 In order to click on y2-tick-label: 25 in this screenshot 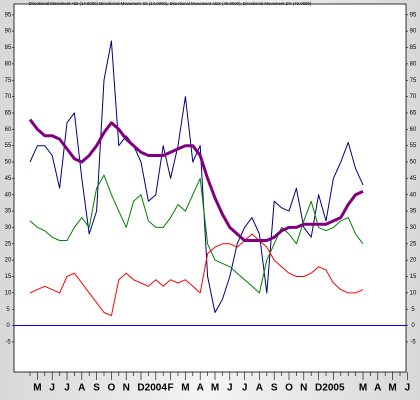, I will do `click(413, 244)`.